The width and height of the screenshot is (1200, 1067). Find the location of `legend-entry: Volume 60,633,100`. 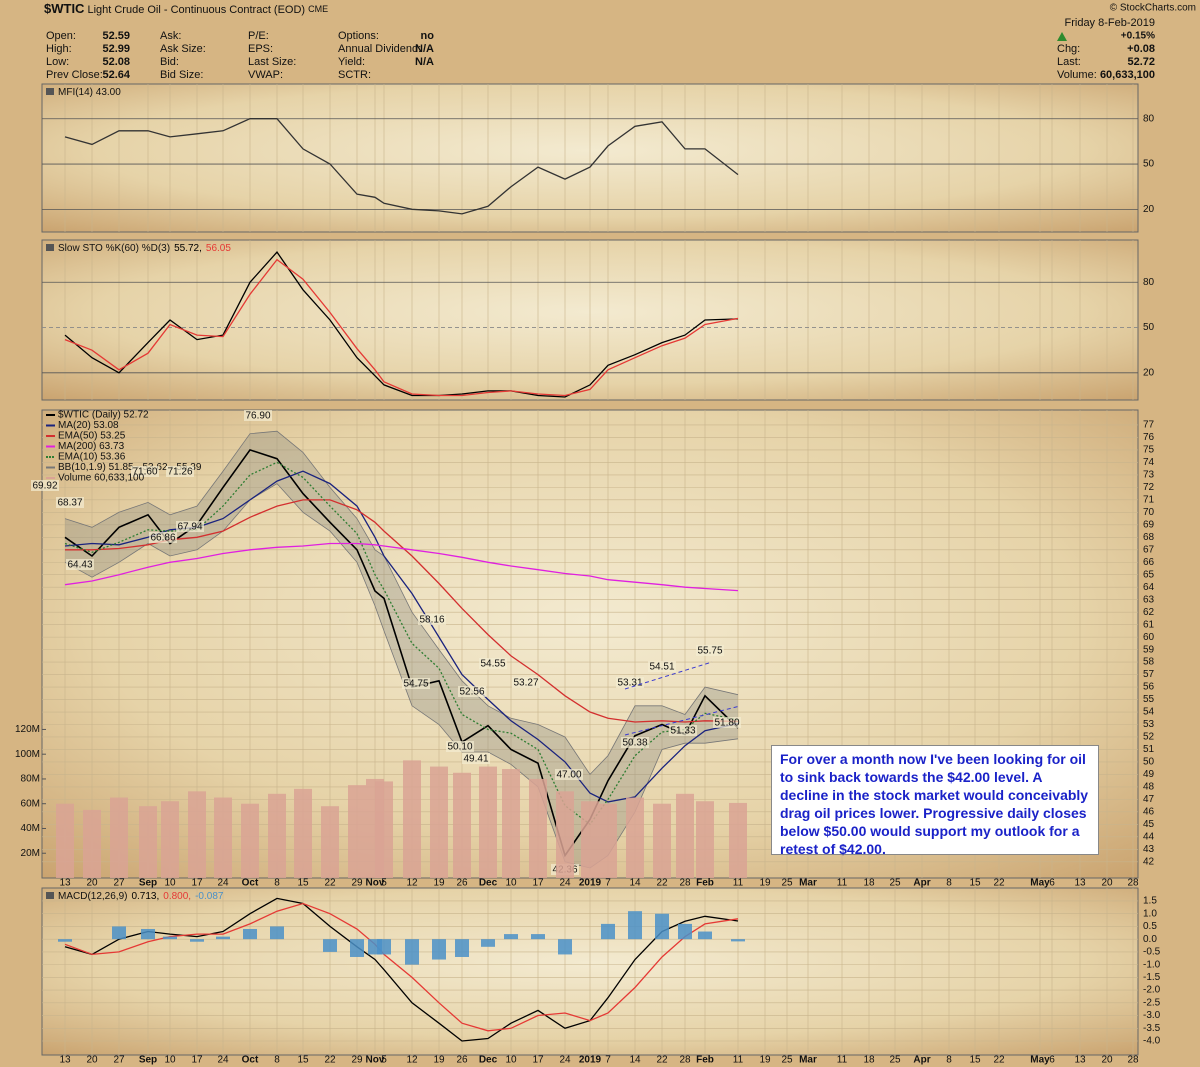

legend-entry: Volume 60,633,100 is located at coordinates (101, 478).